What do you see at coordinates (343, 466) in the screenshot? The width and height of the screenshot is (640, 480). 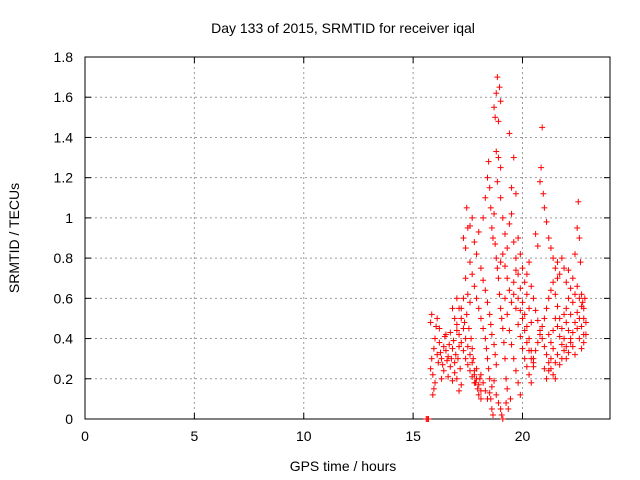 I see `x-axis-label: GPS time / hours` at bounding box center [343, 466].